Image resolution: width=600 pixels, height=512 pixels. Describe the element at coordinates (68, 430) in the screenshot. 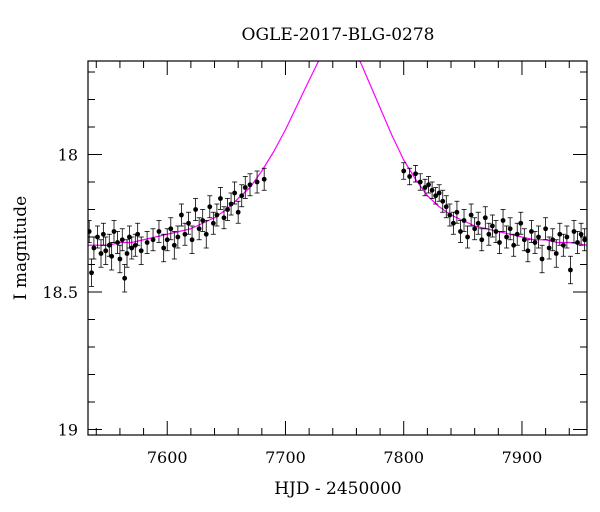

I see `y-tick-label: 19` at that location.